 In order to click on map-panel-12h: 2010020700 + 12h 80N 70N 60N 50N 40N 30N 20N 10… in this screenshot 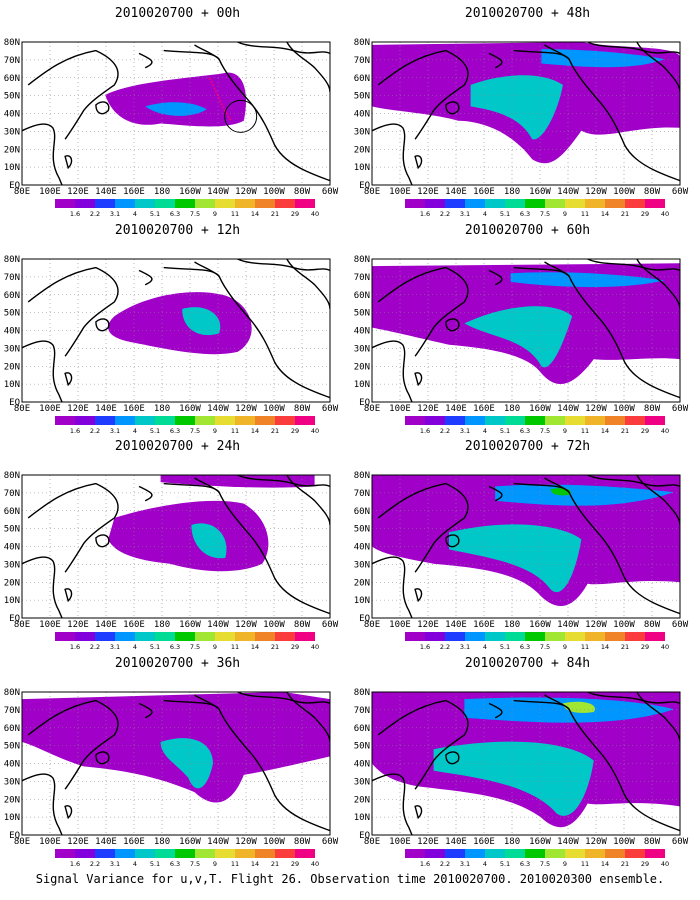, I will do `click(177, 330)`.